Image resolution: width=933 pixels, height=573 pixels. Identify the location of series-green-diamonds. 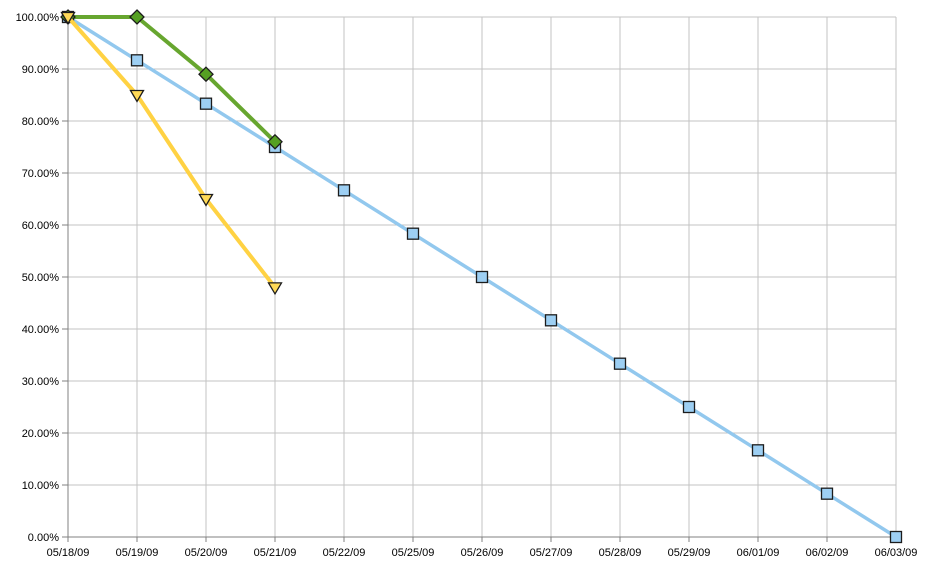
(171, 79).